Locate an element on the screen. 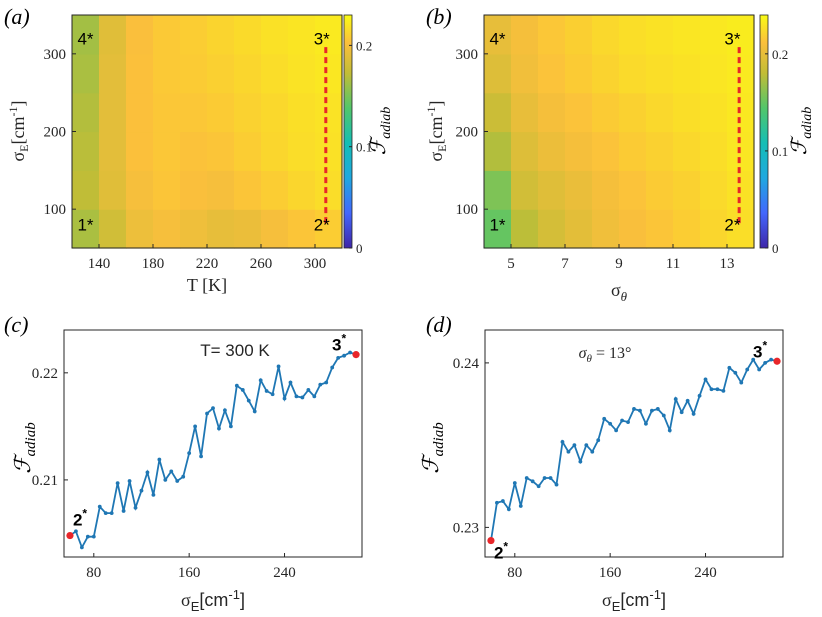 This screenshot has width=822, height=617. endpoint-marker is located at coordinates (70, 535).